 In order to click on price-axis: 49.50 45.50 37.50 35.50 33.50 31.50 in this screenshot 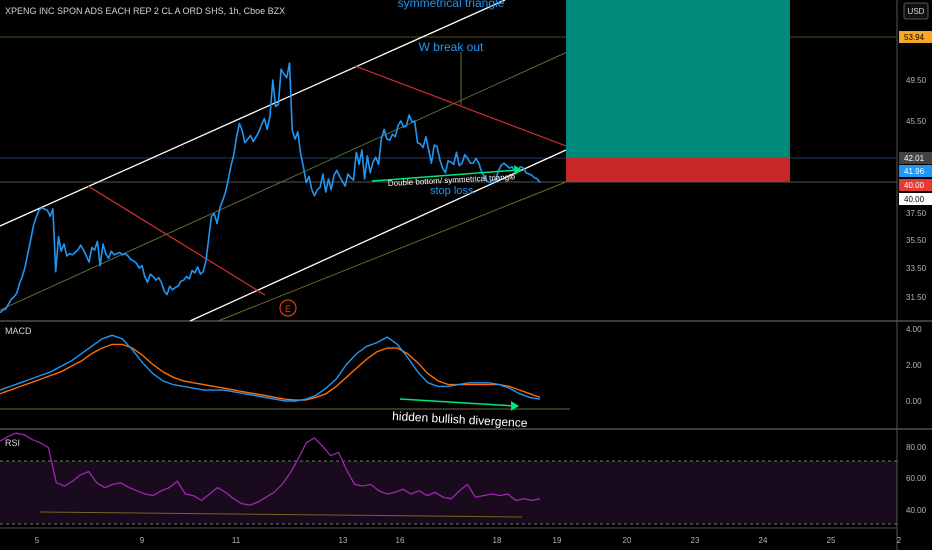, I will do `click(916, 189)`.